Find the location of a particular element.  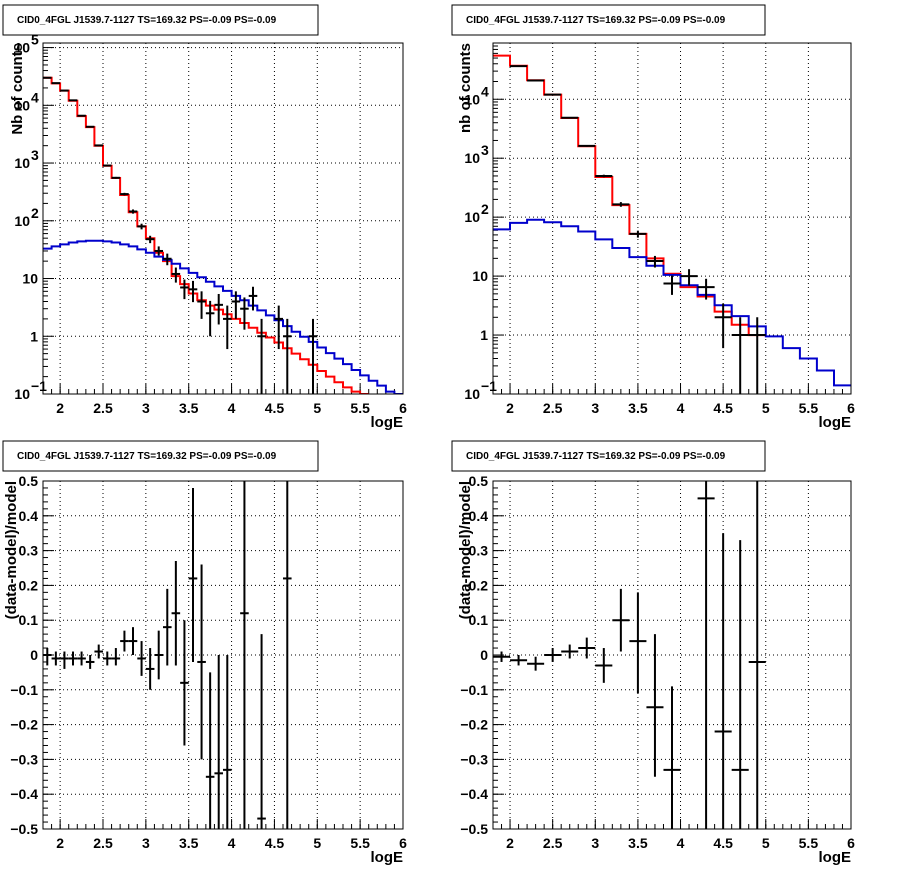

y-tick-exponent: 2 is located at coordinates (485, 209).